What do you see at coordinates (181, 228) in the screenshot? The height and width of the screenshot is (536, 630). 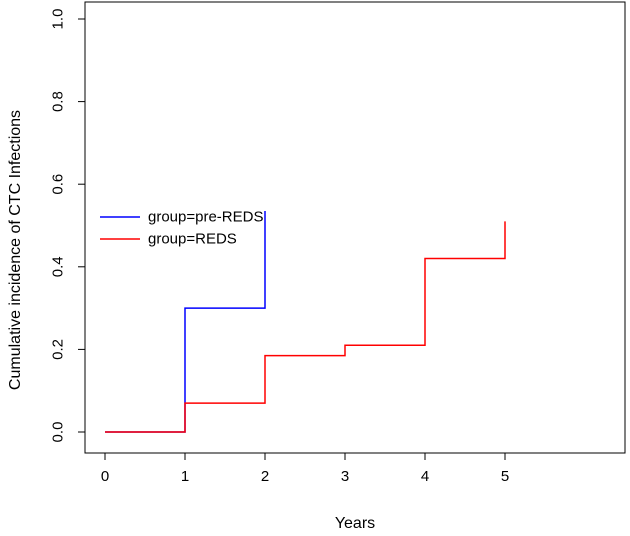 I see `legend: group=pre-REDS group=REDS` at bounding box center [181, 228].